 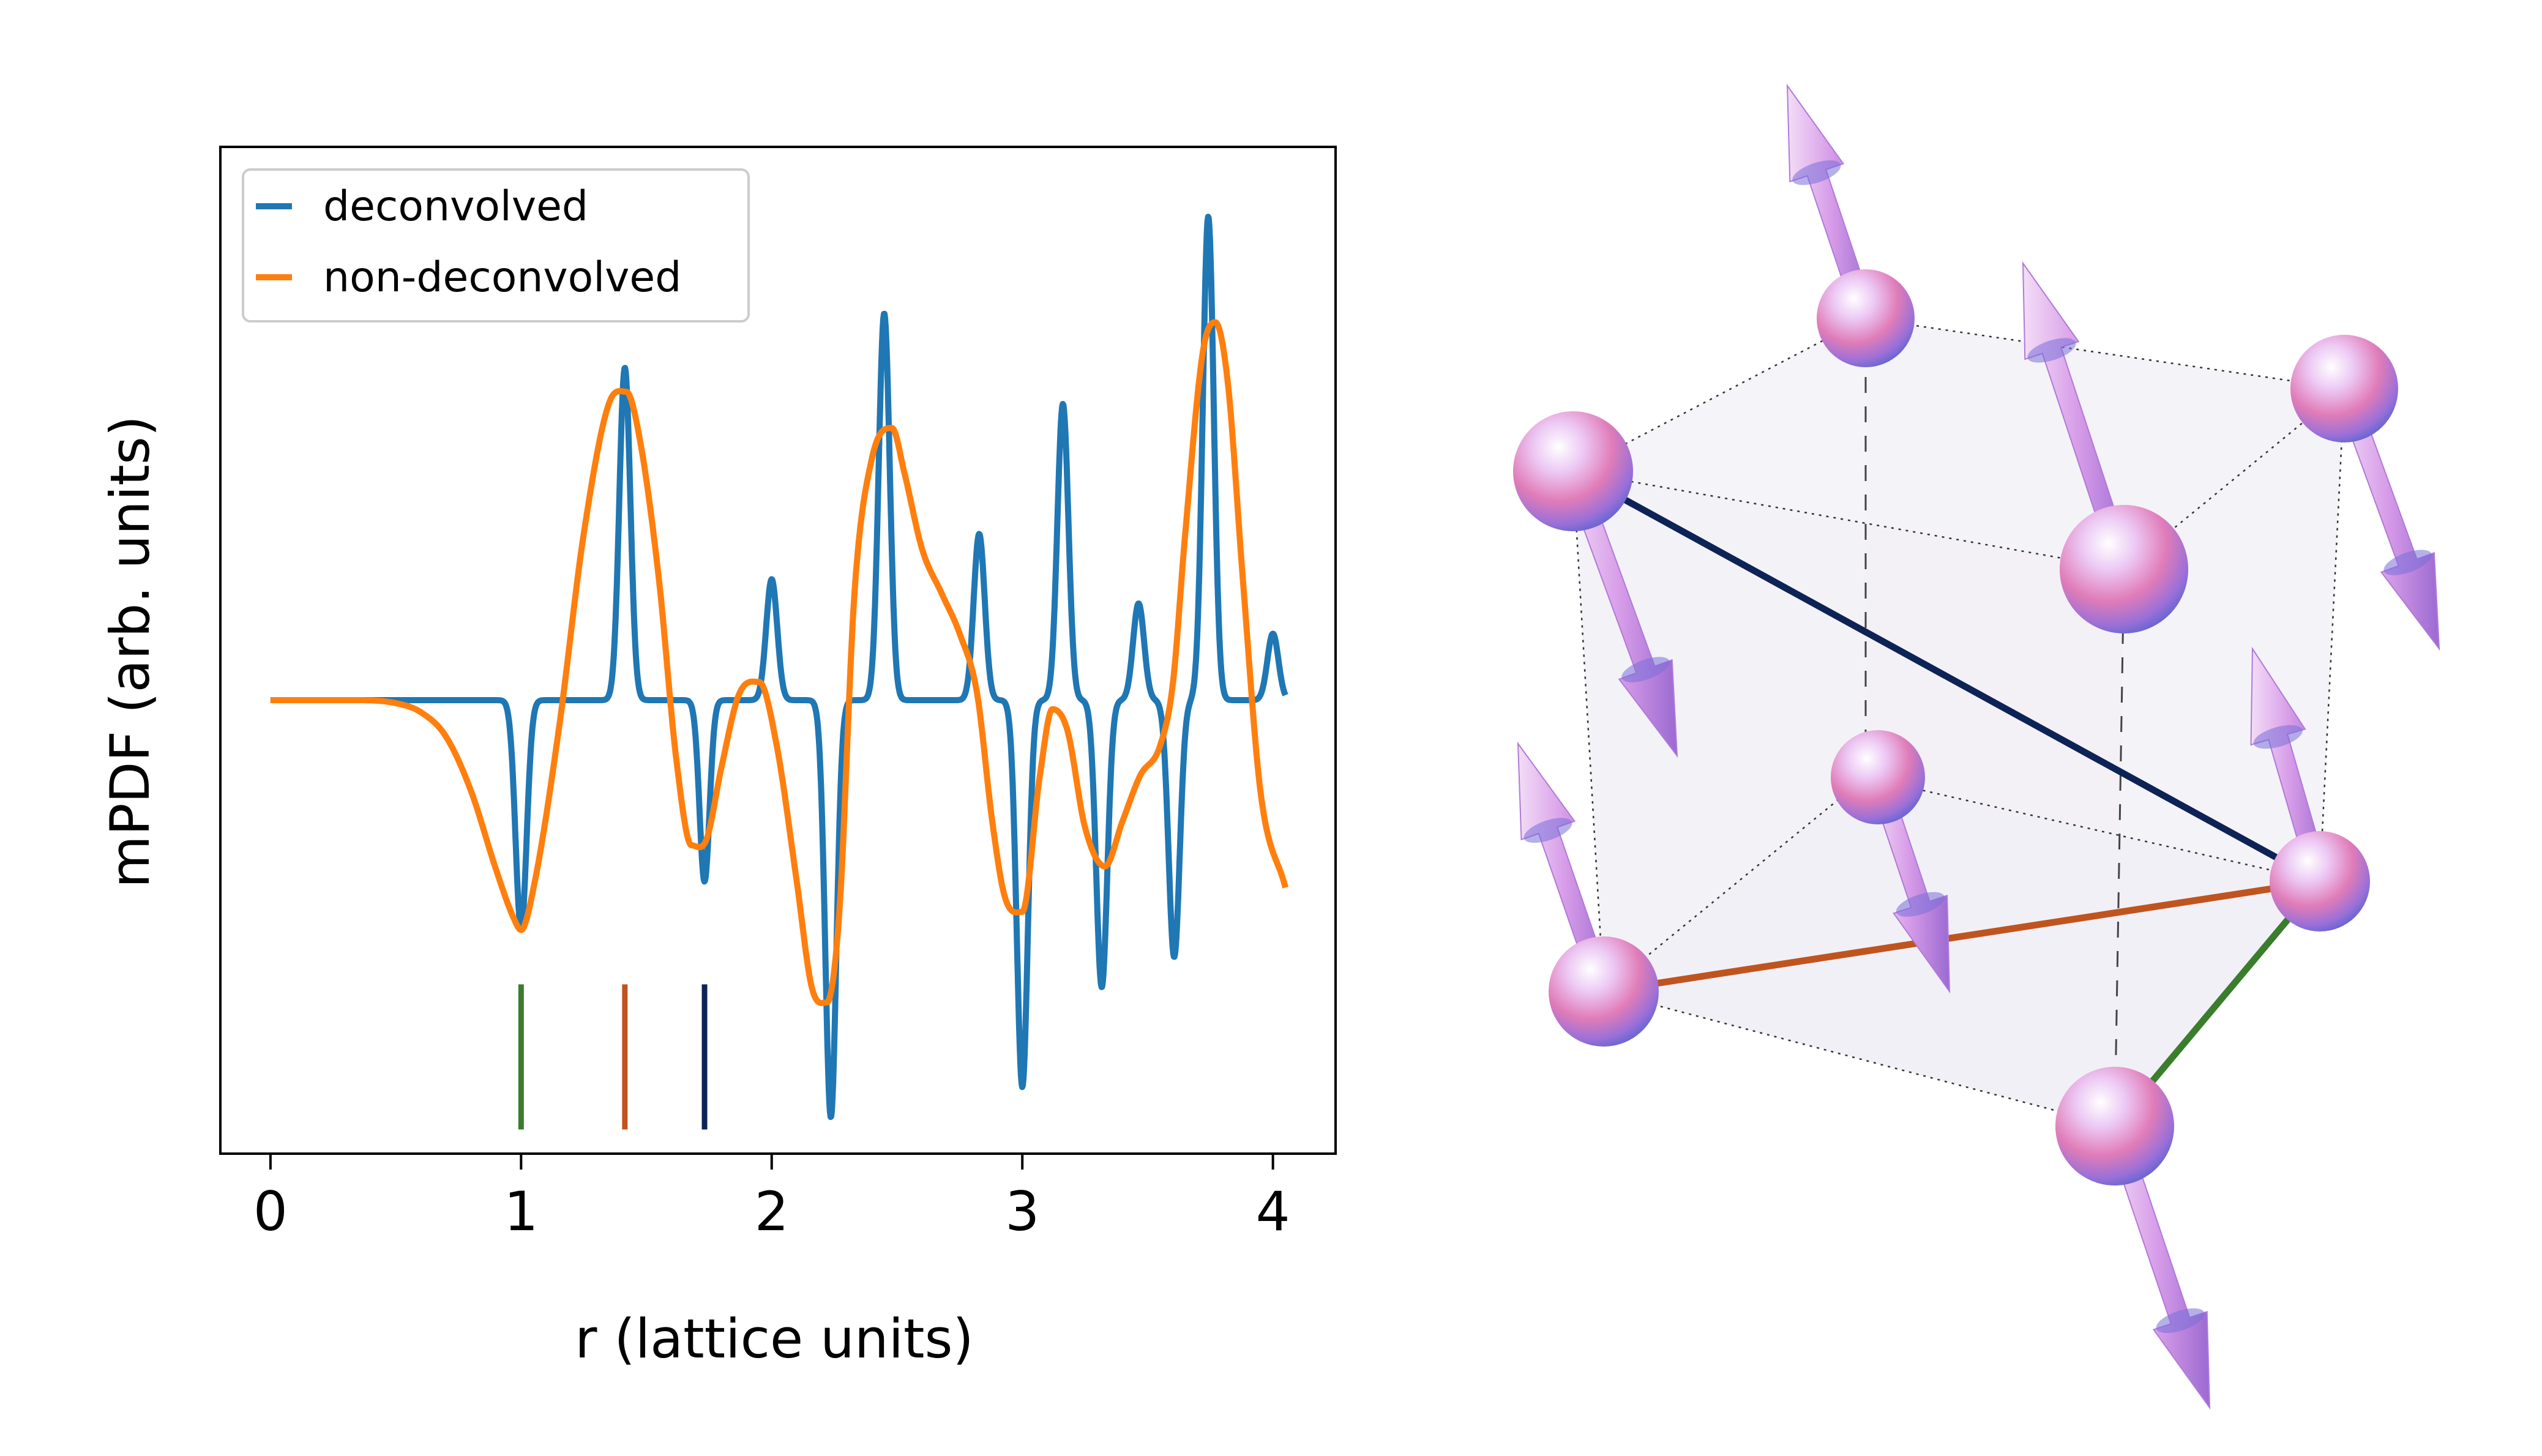 What do you see at coordinates (772, 1211) in the screenshot?
I see `x-tick-label: 2` at bounding box center [772, 1211].